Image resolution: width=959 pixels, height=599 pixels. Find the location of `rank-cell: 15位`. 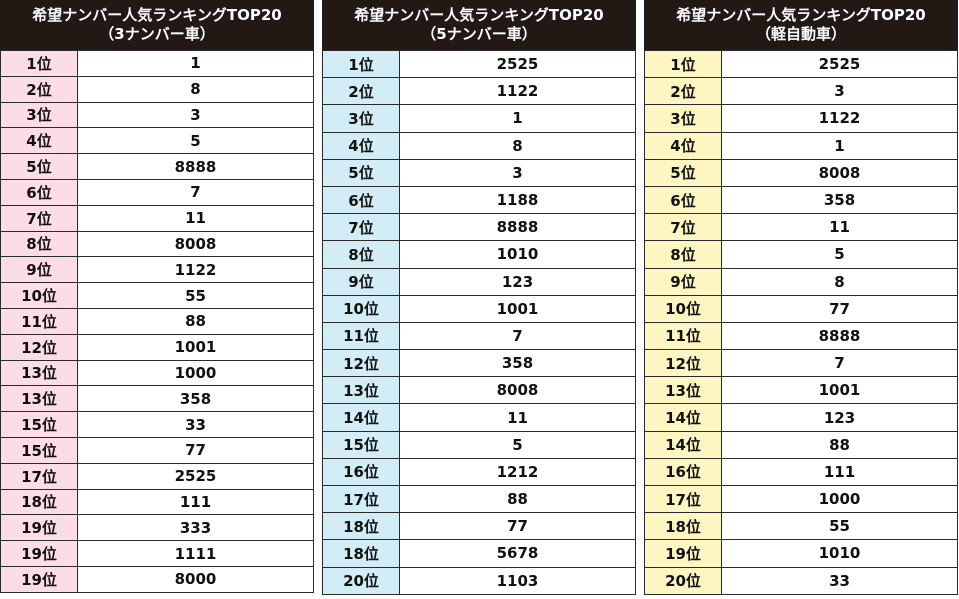

rank-cell: 15位 is located at coordinates (361, 444).